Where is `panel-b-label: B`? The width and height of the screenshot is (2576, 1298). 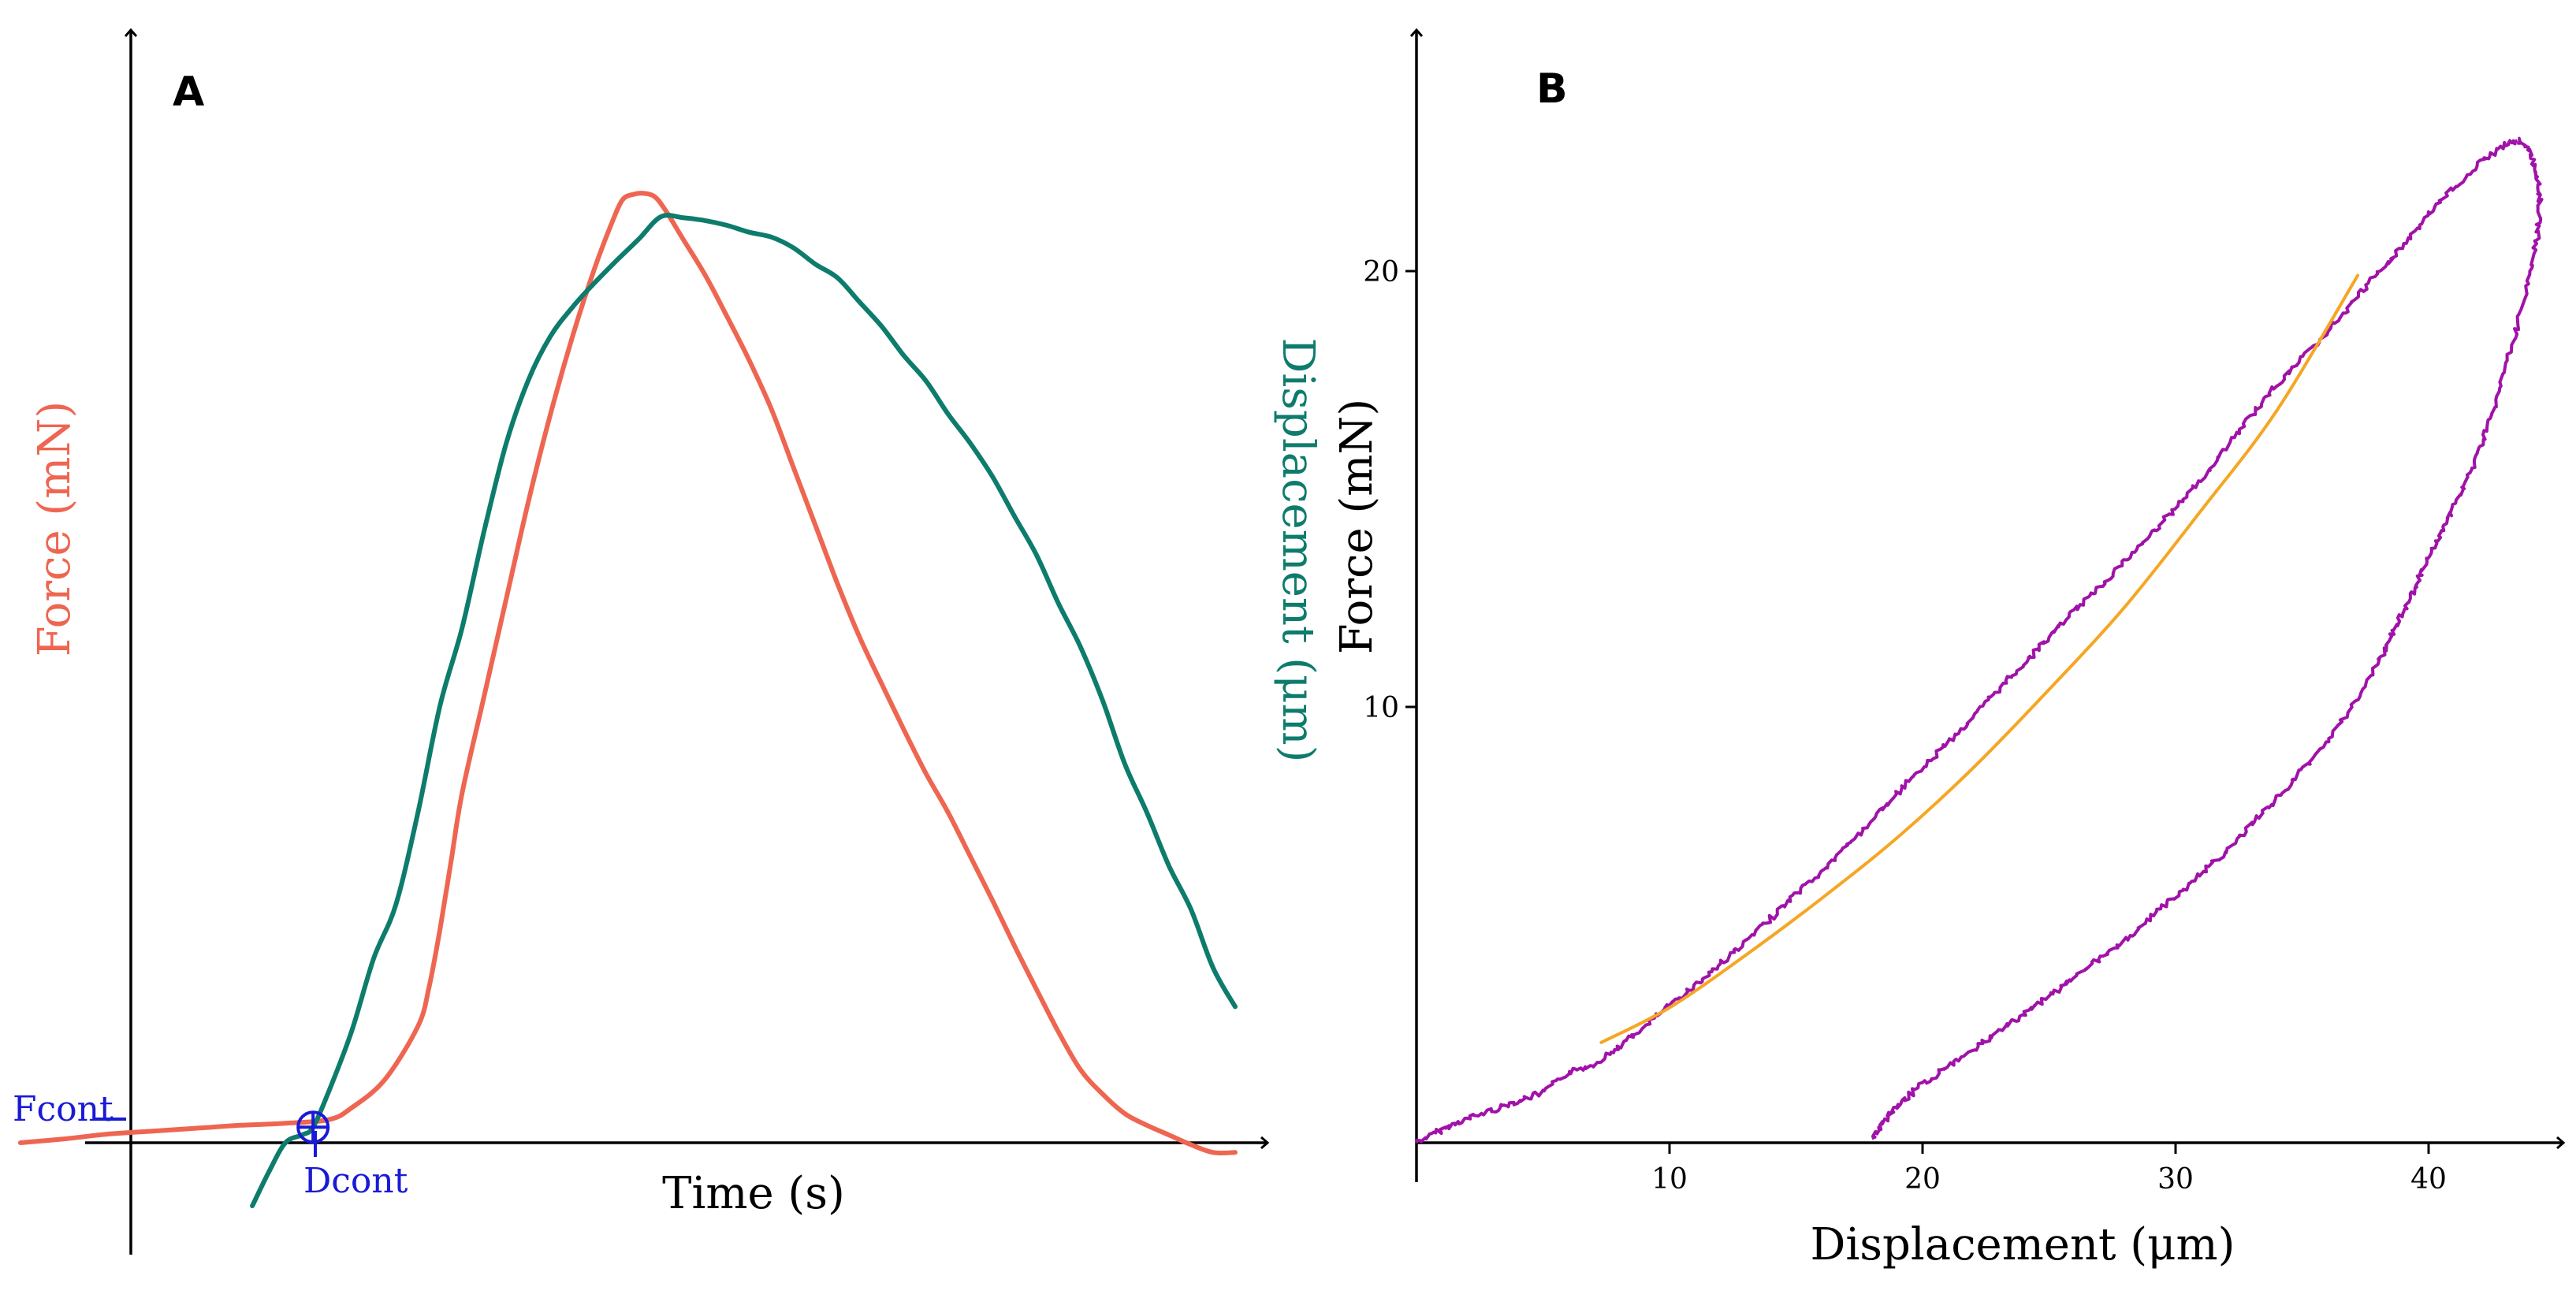
panel-b-label: B is located at coordinates (1552, 89).